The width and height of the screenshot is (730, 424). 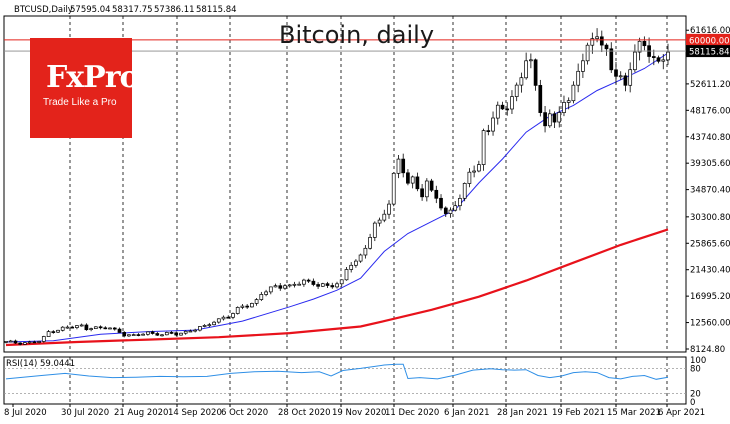 What do you see at coordinates (467, 413) in the screenshot?
I see `time-tick-label: 6 Jan 2021` at bounding box center [467, 413].